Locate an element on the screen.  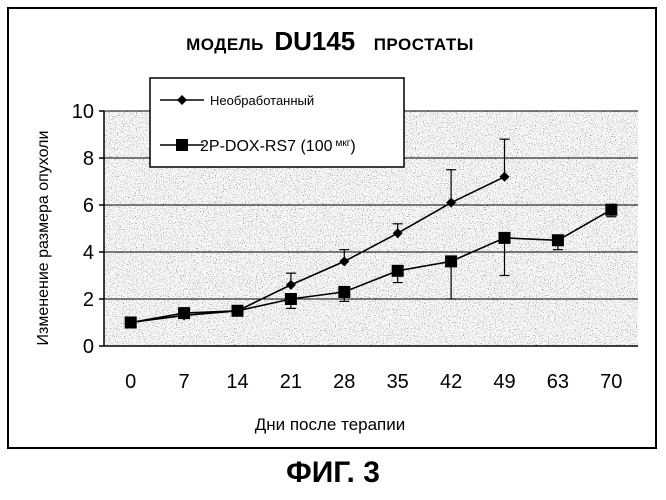
y-axis-label: Изменение размера опухоли is located at coordinates (43, 238).